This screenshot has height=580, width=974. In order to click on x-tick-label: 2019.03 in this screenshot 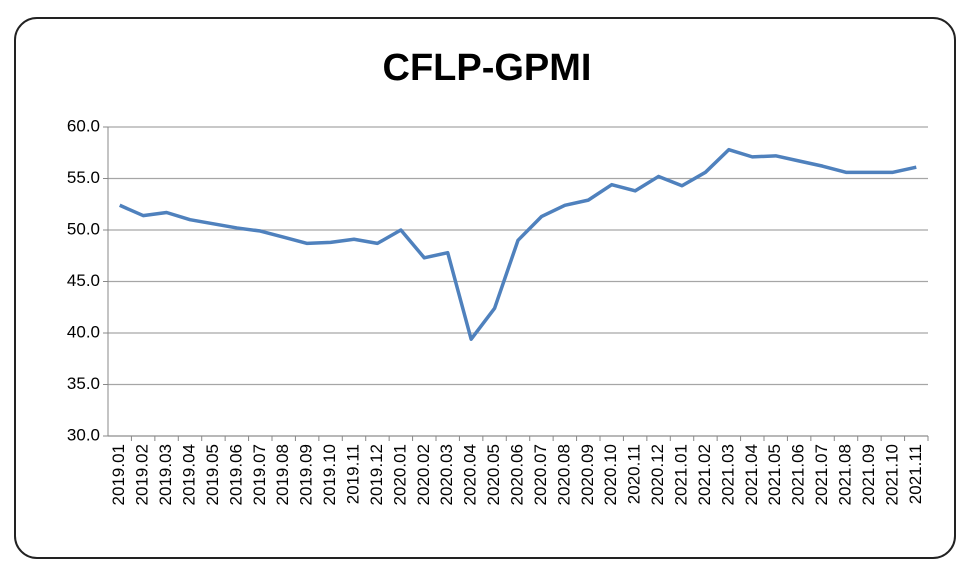, I will do `click(165, 474)`.